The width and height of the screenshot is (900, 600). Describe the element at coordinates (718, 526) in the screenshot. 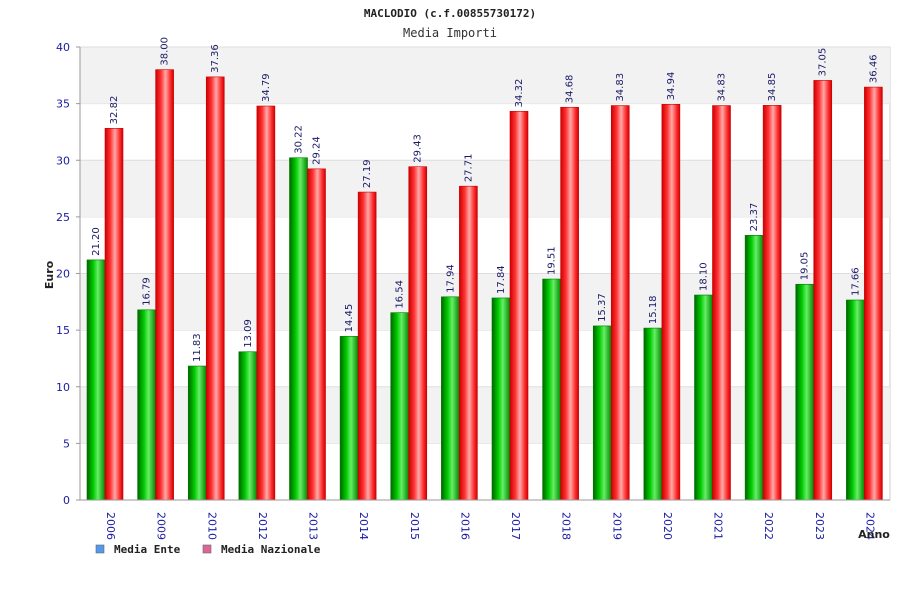

I see `x-tick-label: 2021` at that location.